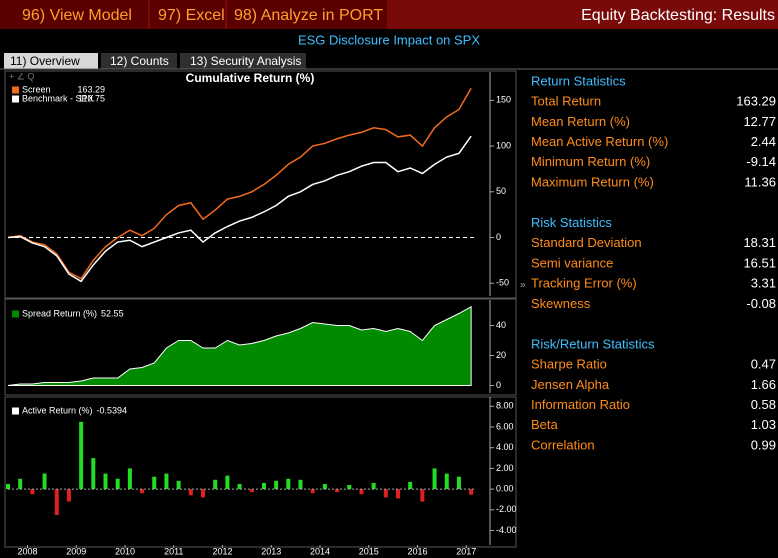 The height and width of the screenshot is (558, 778). Describe the element at coordinates (51, 61) in the screenshot. I see `tab-active` at that location.